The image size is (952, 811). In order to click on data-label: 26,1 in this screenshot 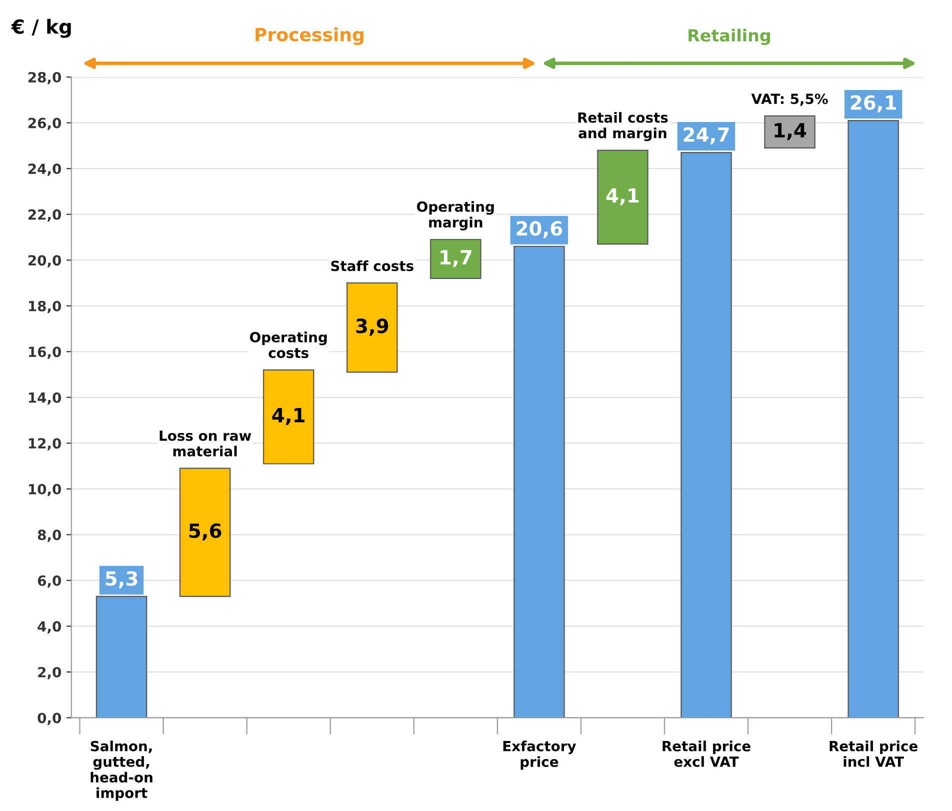, I will do `click(873, 103)`.